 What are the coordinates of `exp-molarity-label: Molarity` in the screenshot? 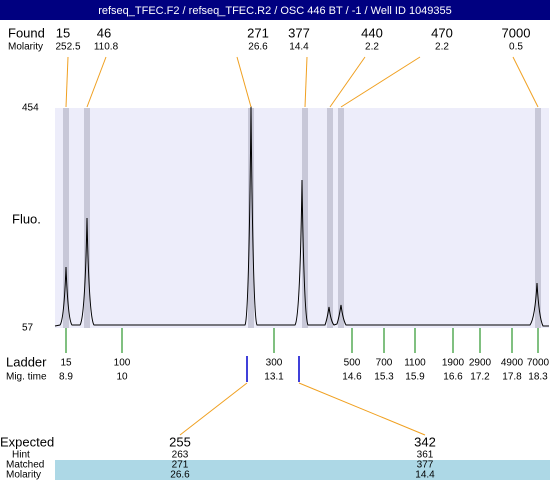 It's located at (23, 475).